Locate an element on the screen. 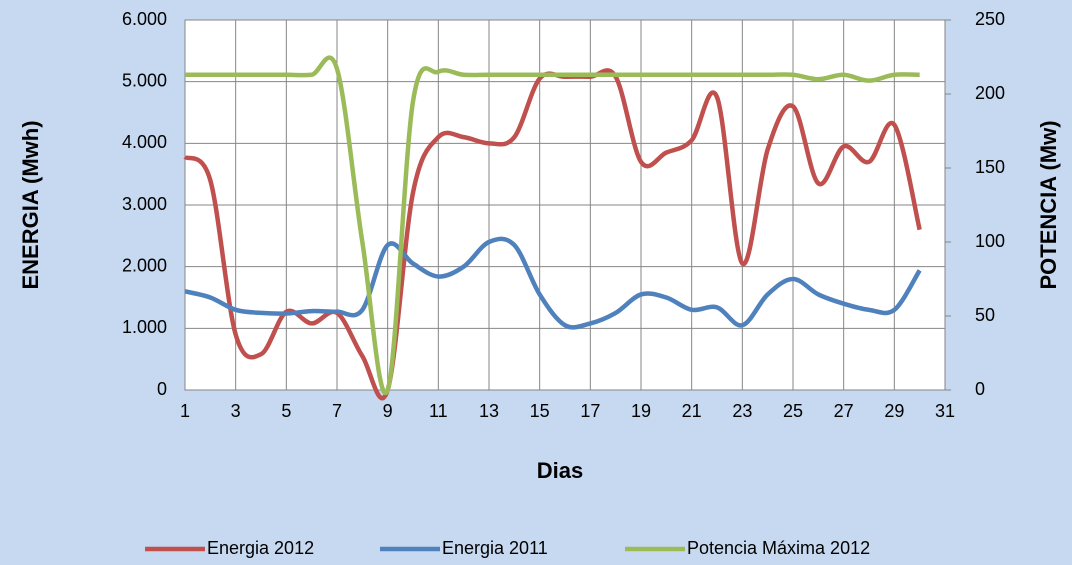 The image size is (1072, 565). legend-label: Energia 2011 is located at coordinates (495, 548).